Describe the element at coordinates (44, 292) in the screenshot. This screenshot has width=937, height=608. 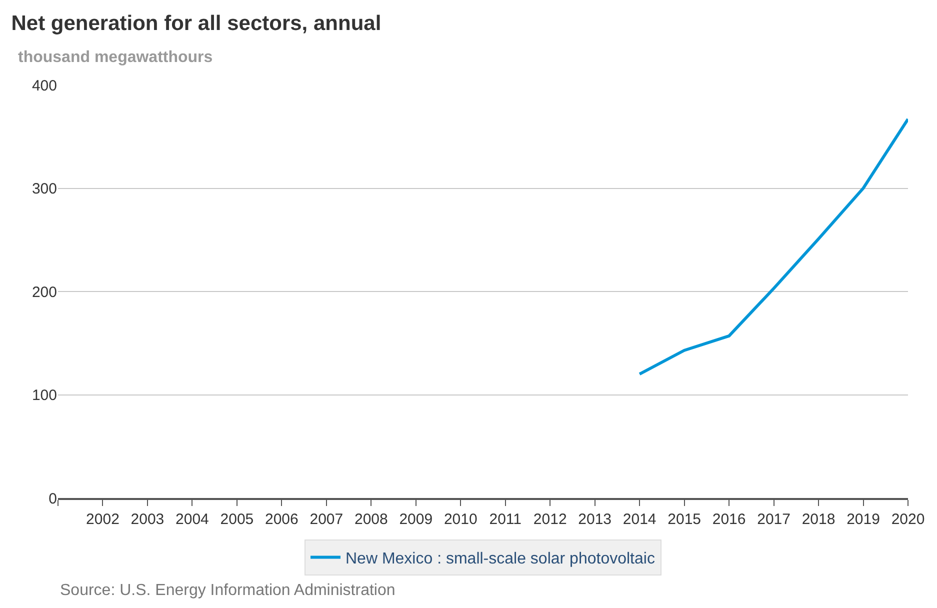
I see `y-tick-label: 200` at that location.